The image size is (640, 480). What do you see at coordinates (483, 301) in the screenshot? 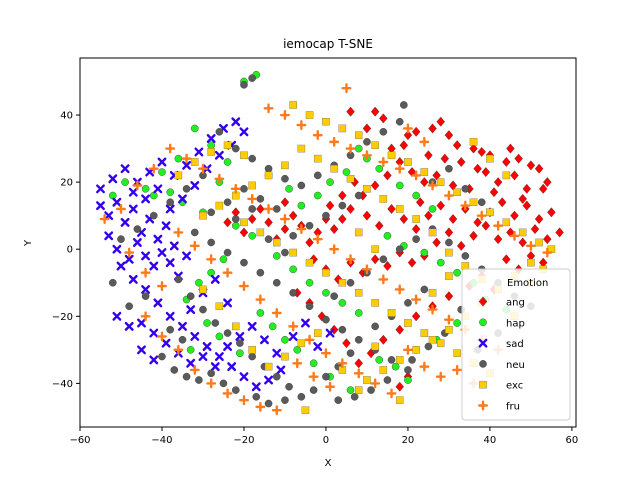
I see `legend-marker-ang` at bounding box center [483, 301].